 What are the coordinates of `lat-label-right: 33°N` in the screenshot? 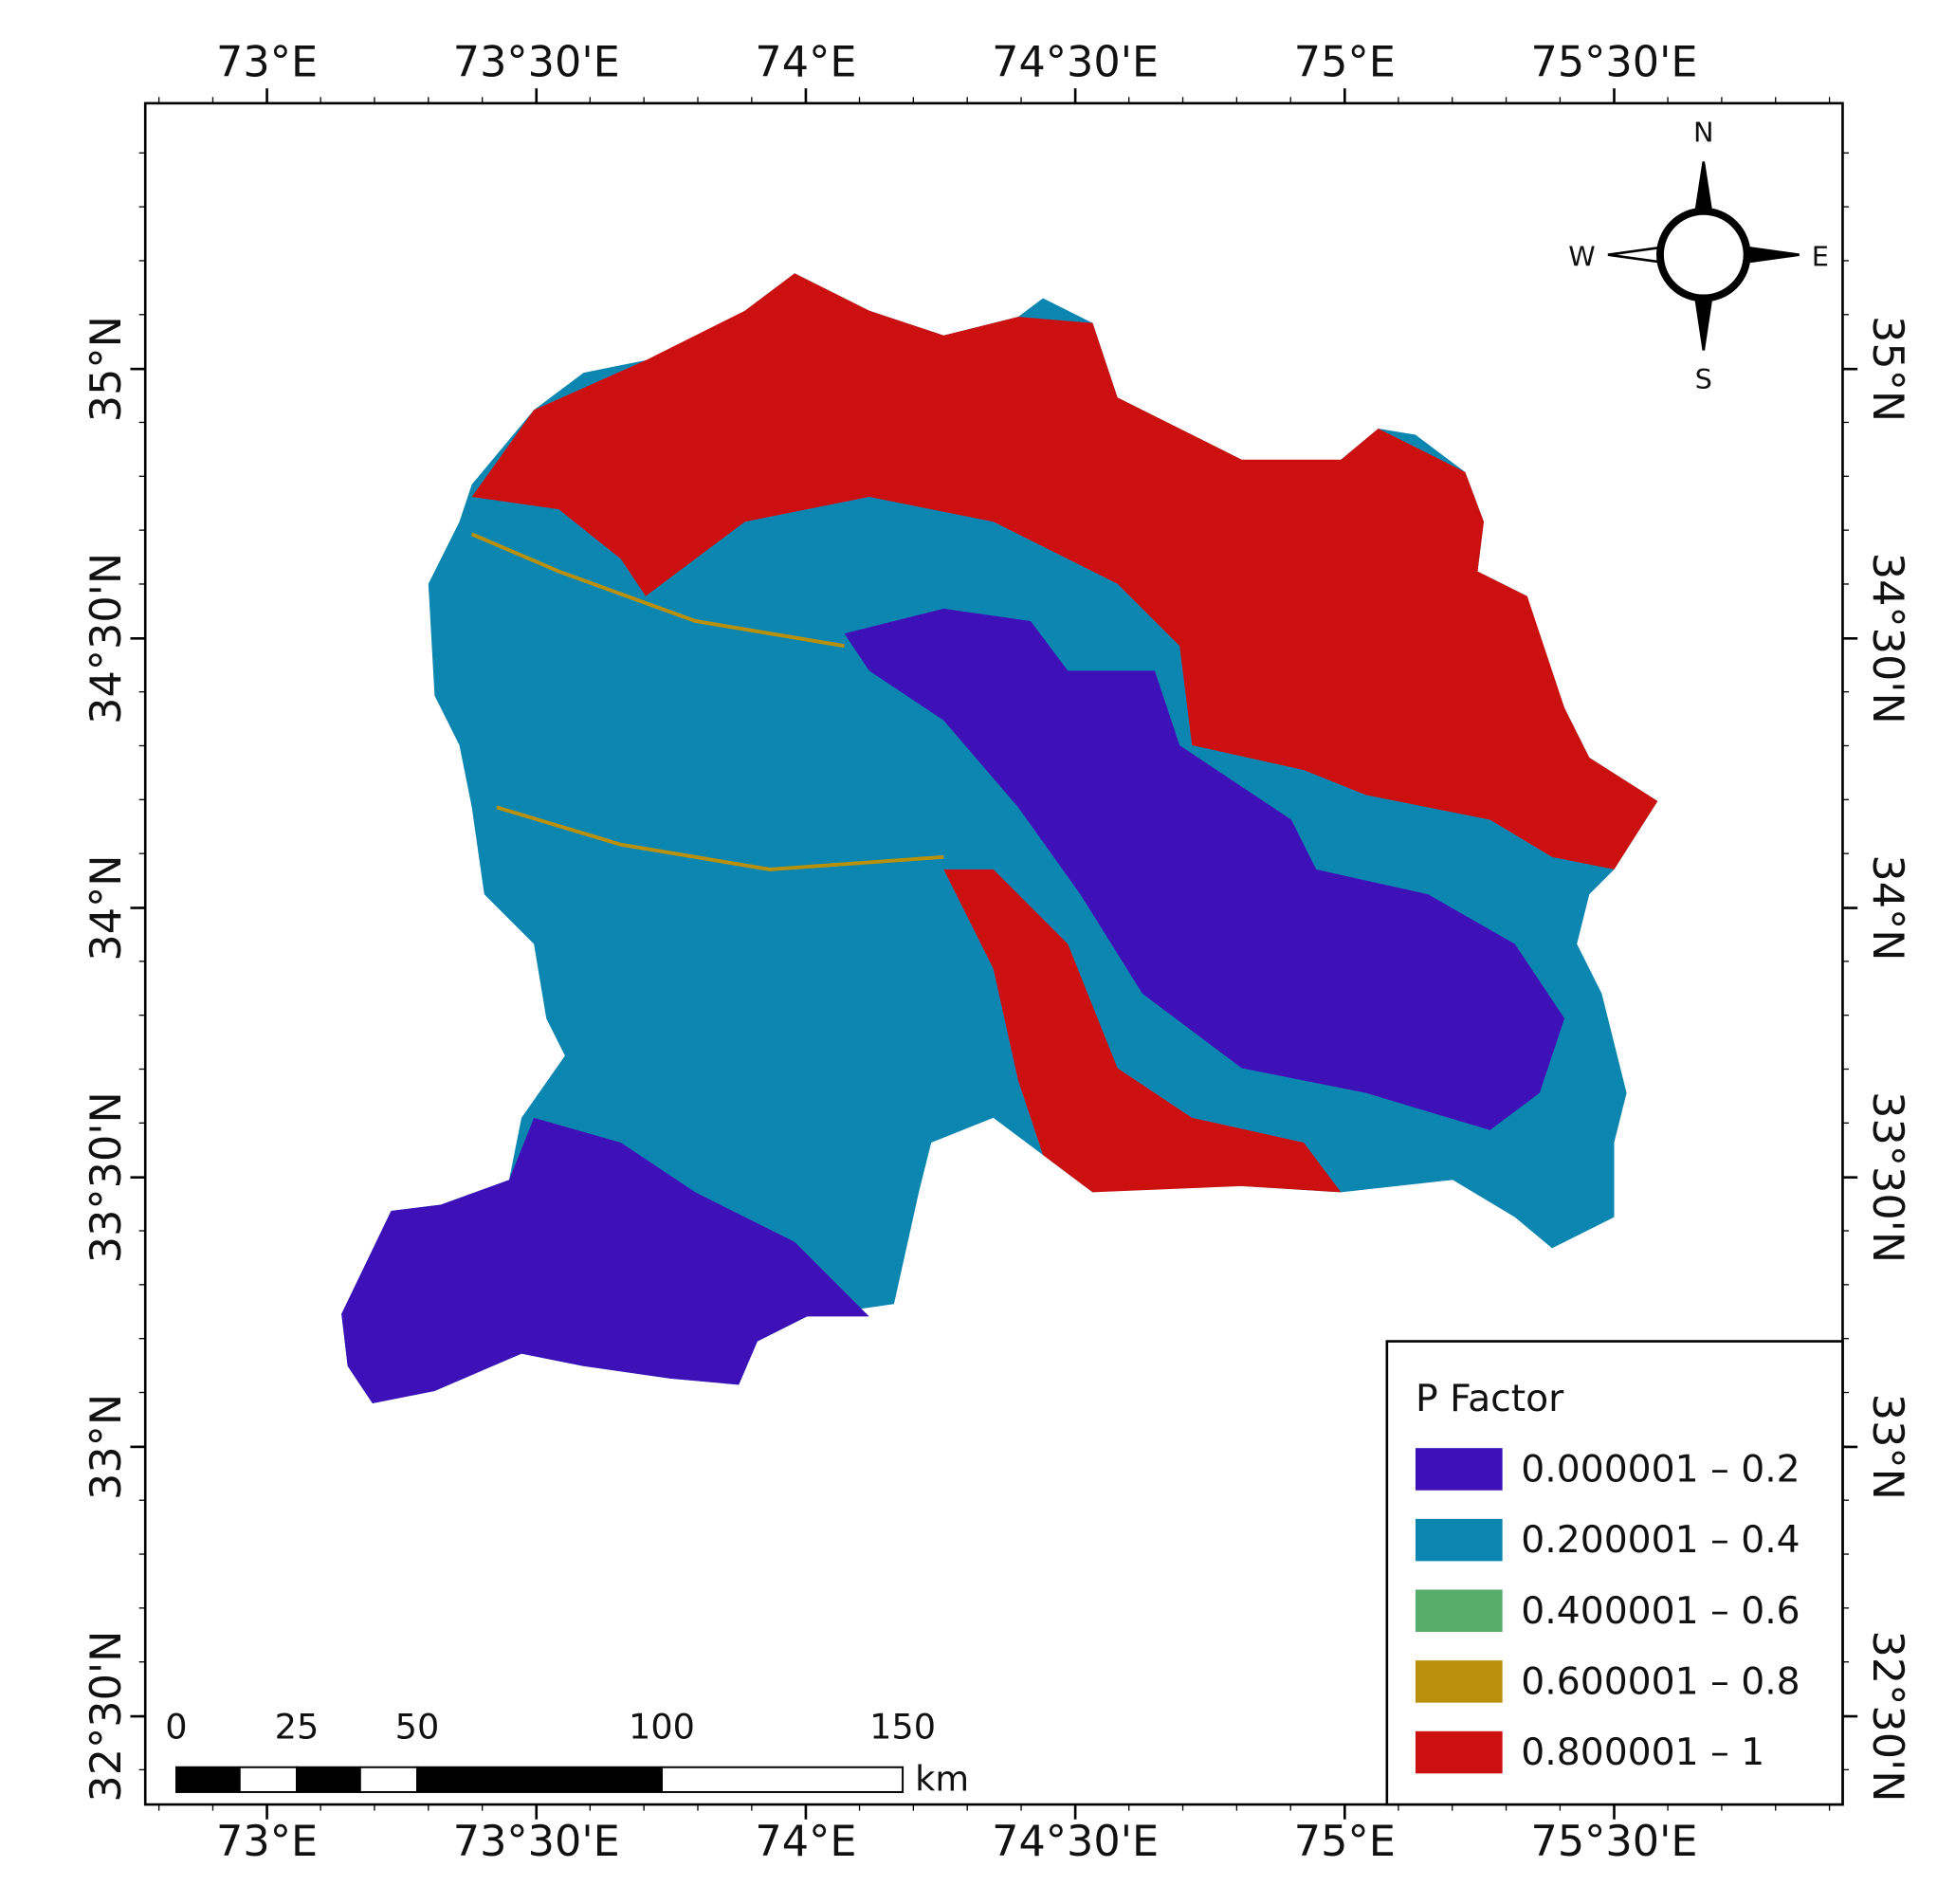 It's located at (1887, 1447).